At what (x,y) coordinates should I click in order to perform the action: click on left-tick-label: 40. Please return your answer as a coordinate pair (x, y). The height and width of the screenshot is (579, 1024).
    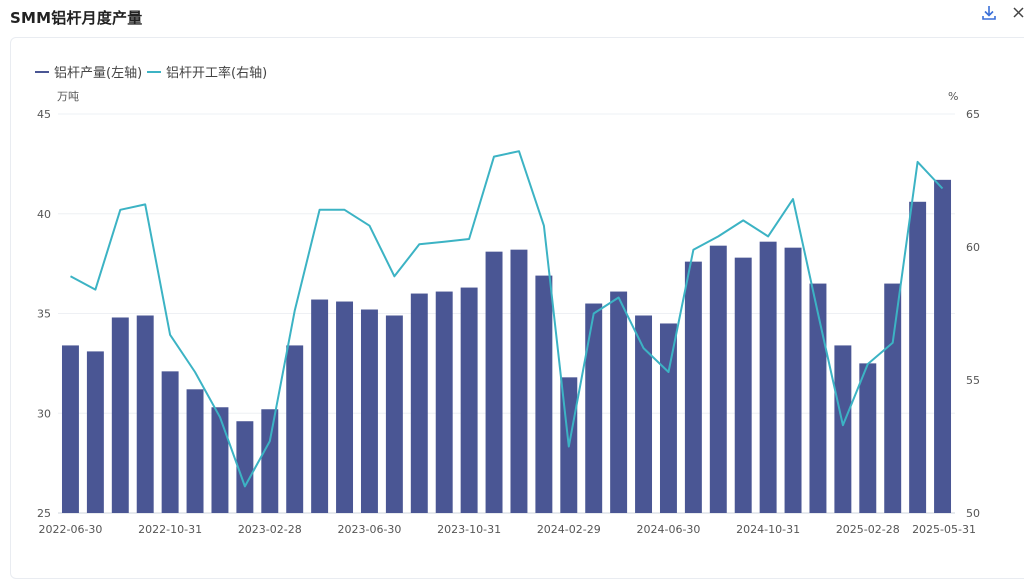
    Looking at the image, I should click on (44, 214).